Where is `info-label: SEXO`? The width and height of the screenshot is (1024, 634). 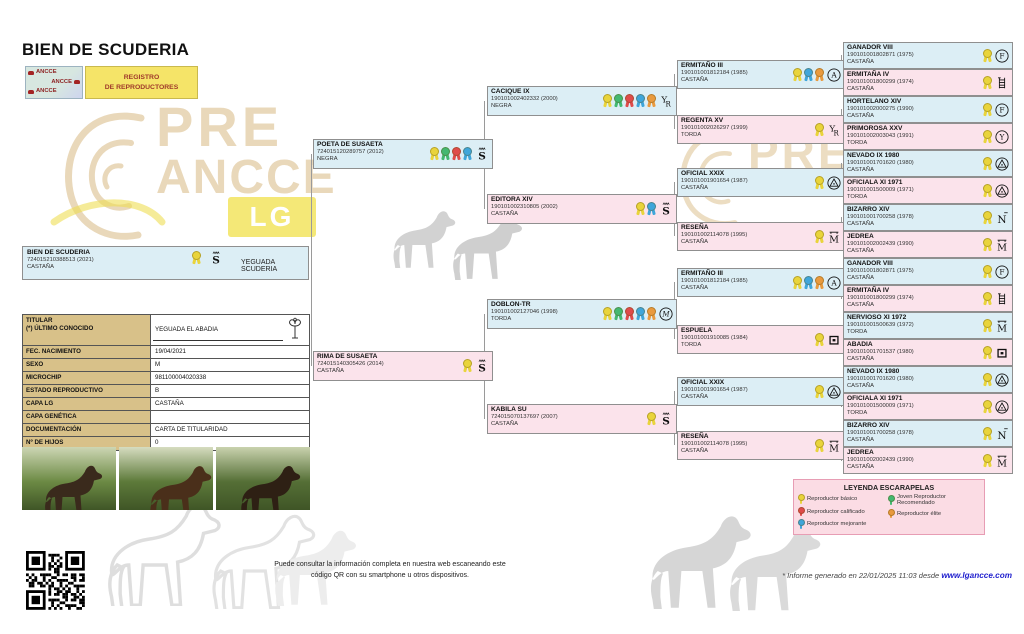 info-label: SEXO is located at coordinates (87, 365).